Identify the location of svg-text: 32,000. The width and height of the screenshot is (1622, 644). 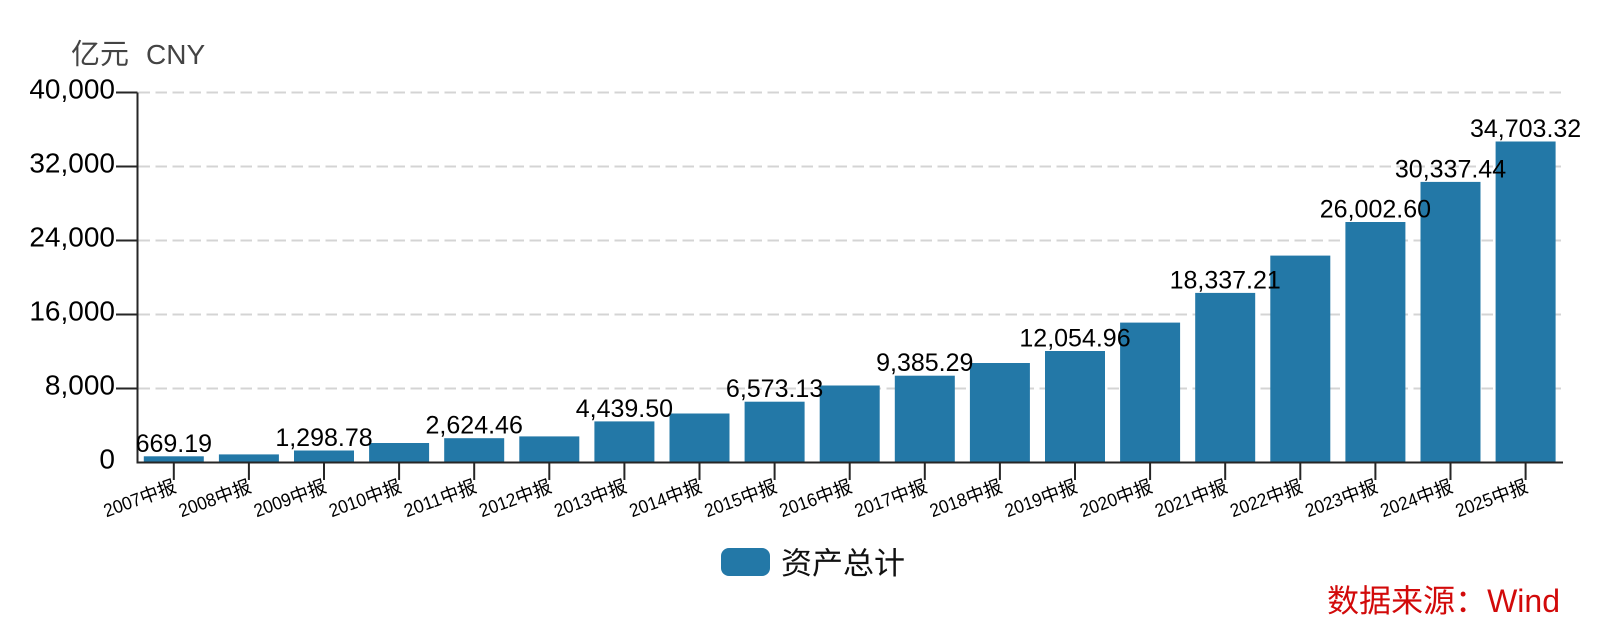
(72, 163).